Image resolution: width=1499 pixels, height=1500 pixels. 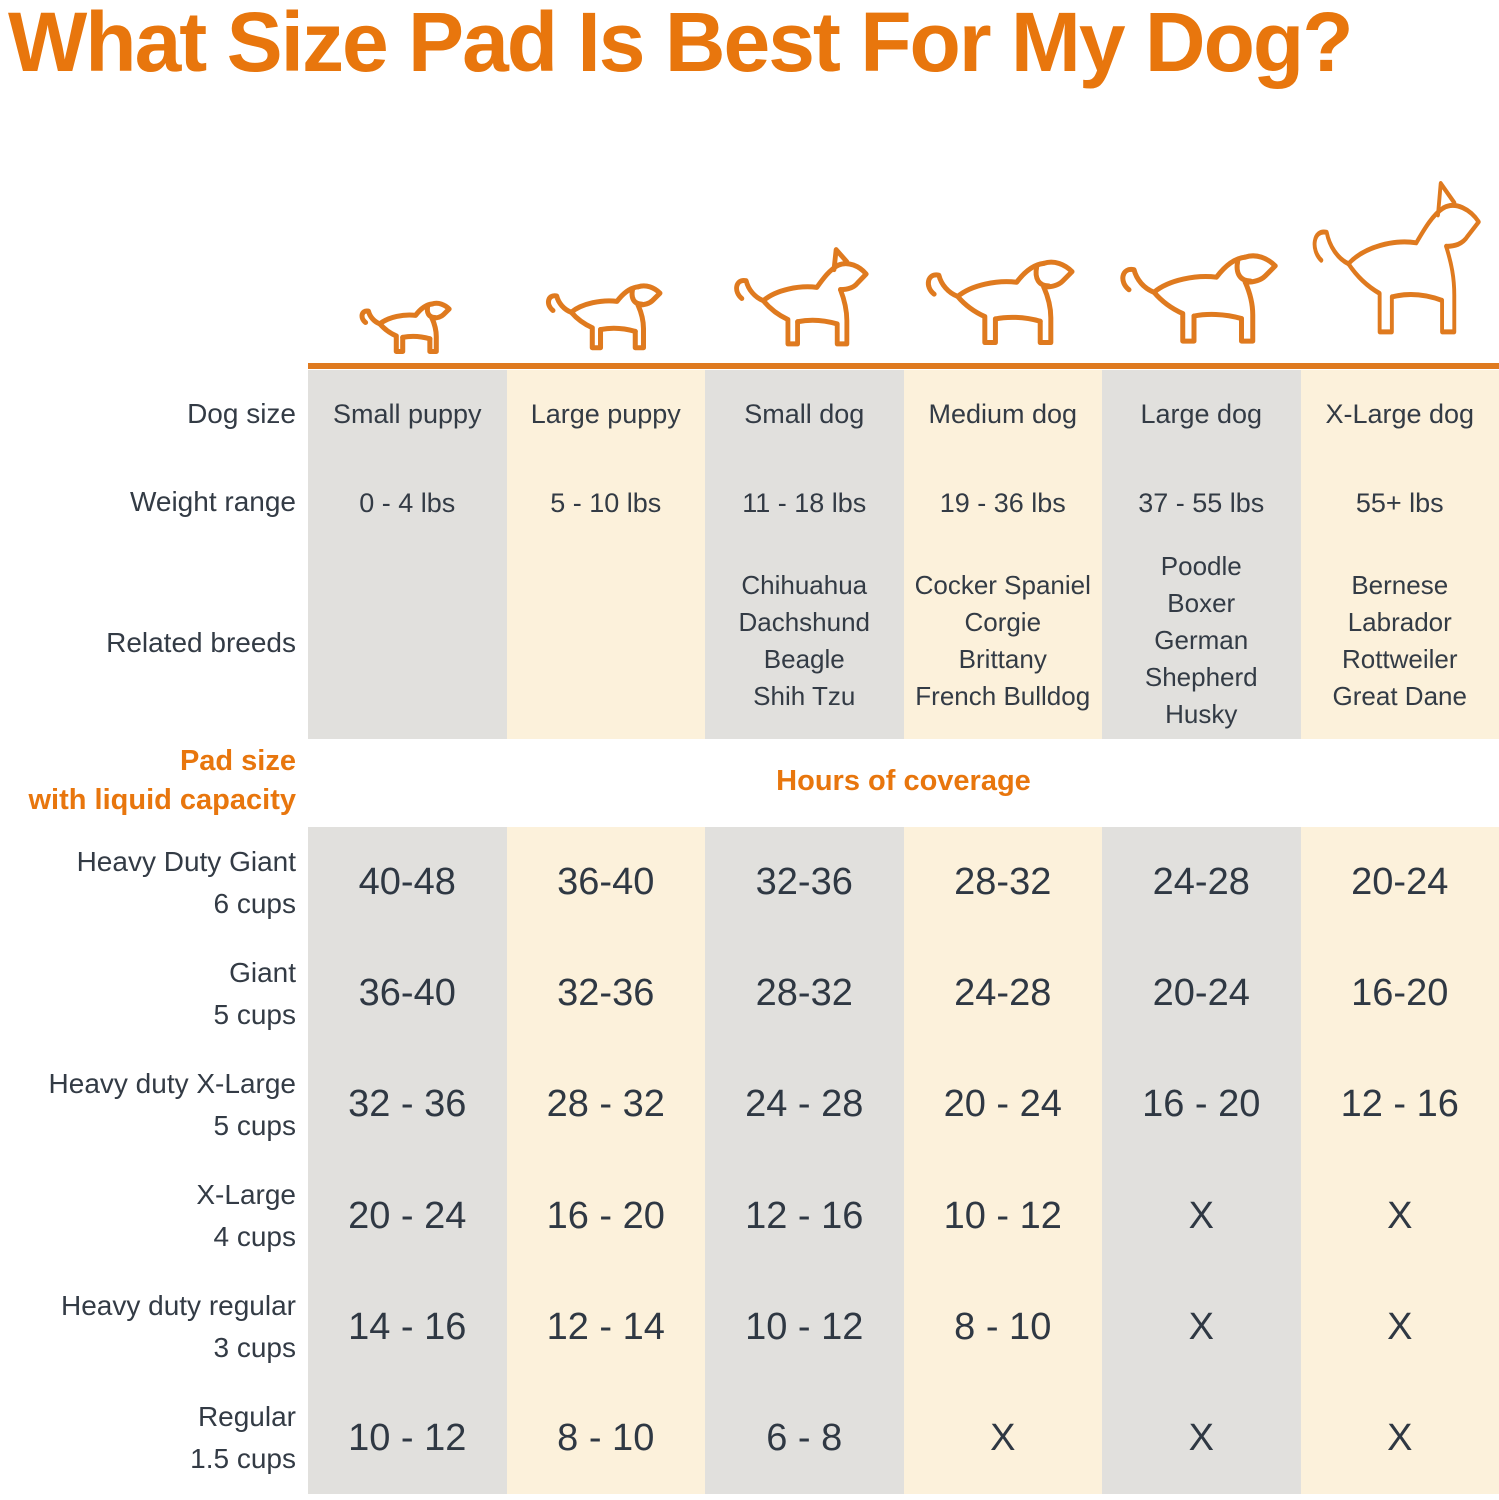 I want to click on weight-range-cell: 55+ lbs, so click(x=1399, y=502).